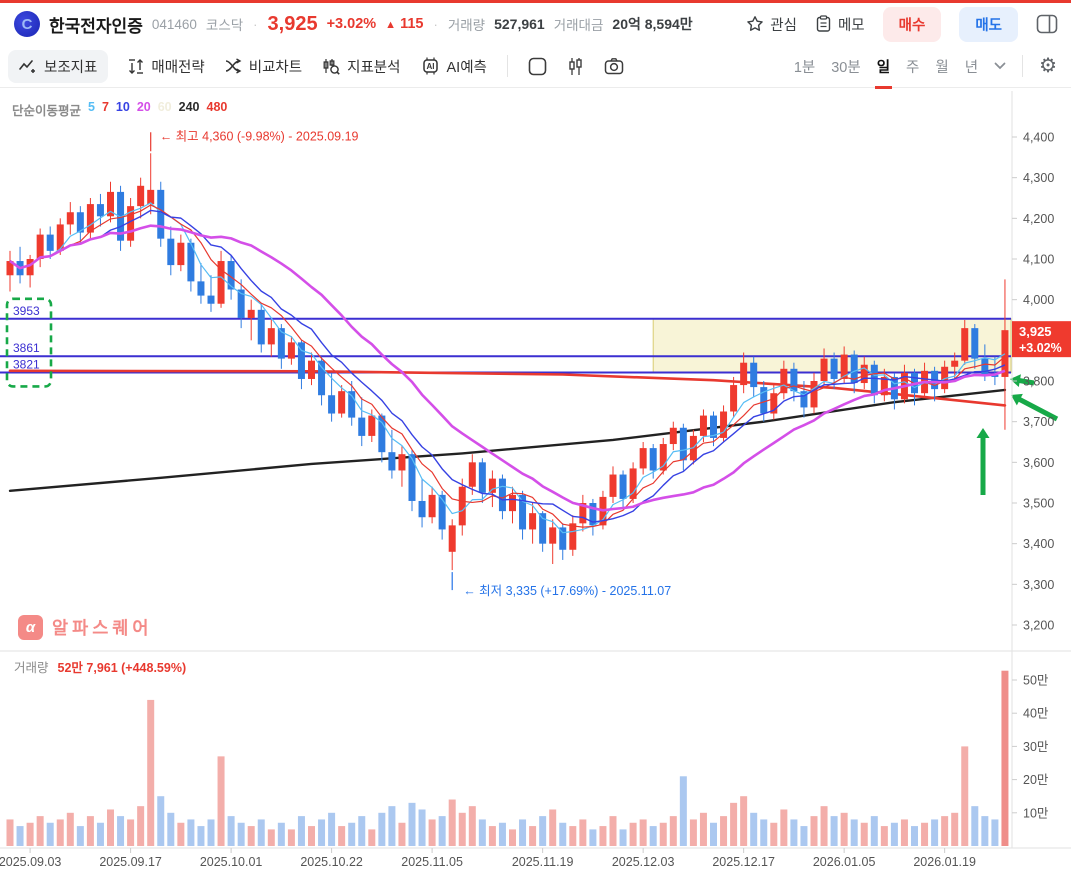 Image resolution: width=1071 pixels, height=879 pixels. I want to click on chart-style-icon, so click(537, 66).